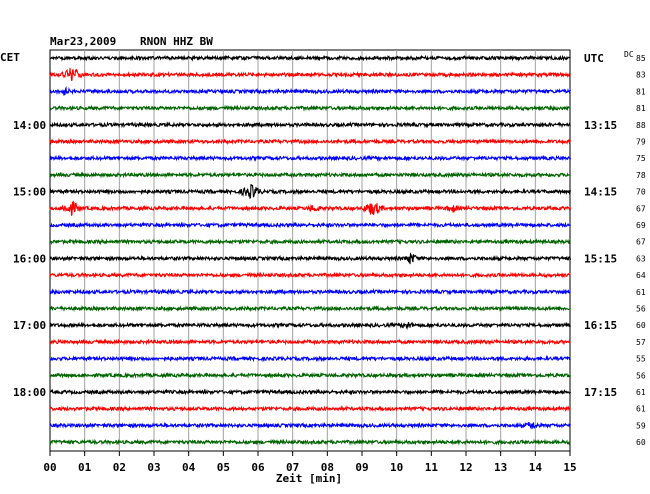 This screenshot has width=650, height=494. I want to click on x-tick-label: 12, so click(465, 467).